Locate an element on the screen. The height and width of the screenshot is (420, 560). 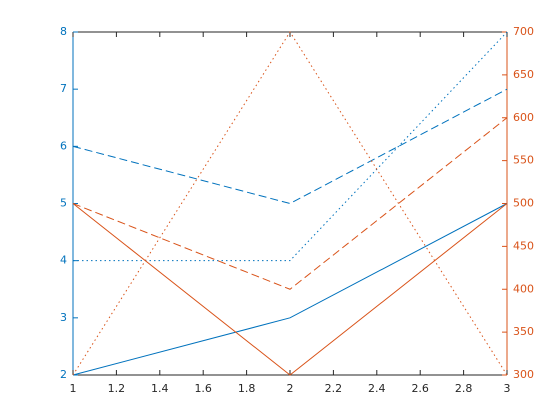
y-tick-label: 3 is located at coordinates (63, 317).